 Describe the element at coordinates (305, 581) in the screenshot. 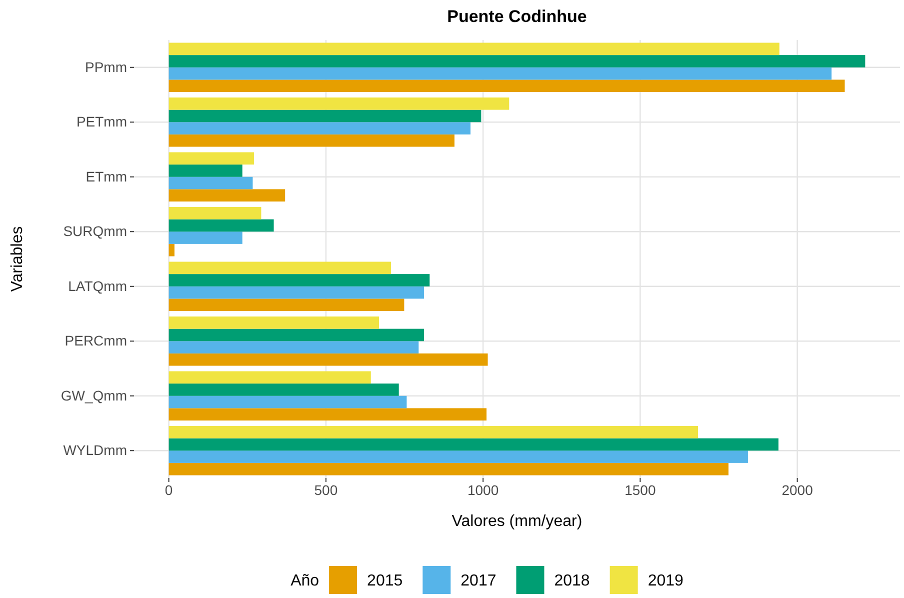

I see `legend-title: Año` at that location.